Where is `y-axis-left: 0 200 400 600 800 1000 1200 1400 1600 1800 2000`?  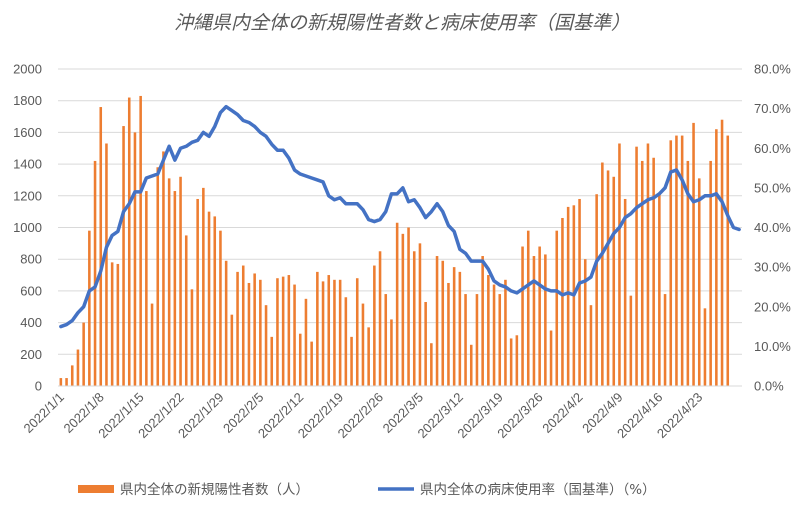 y-axis-left: 0 200 400 600 800 1000 1200 1400 1600 1800 2000 is located at coordinates (27, 228).